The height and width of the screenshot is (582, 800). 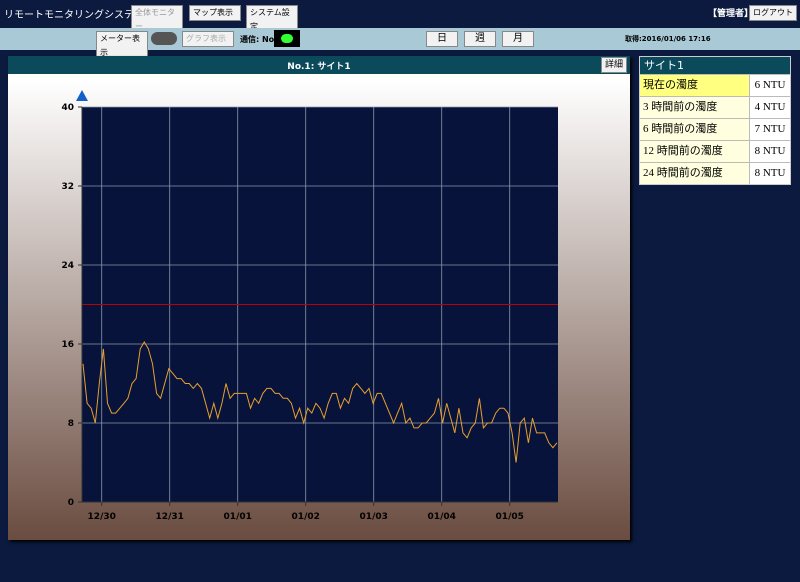 I want to click on turbidity-value: 6 NTU, so click(x=770, y=85).